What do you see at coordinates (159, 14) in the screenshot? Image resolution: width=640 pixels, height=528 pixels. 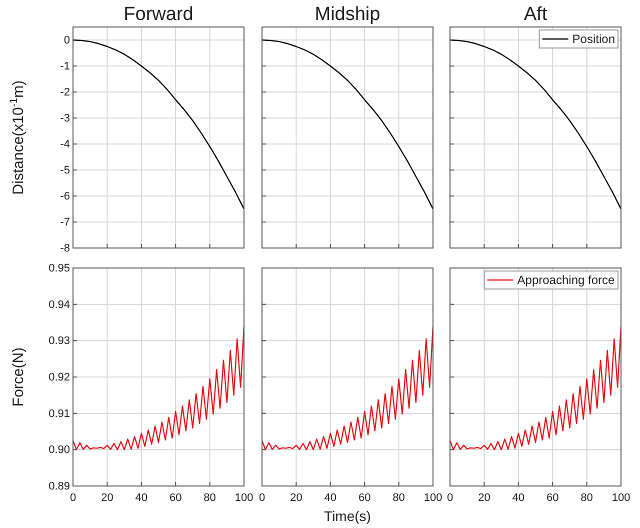 I see `chart-title: Forward` at bounding box center [159, 14].